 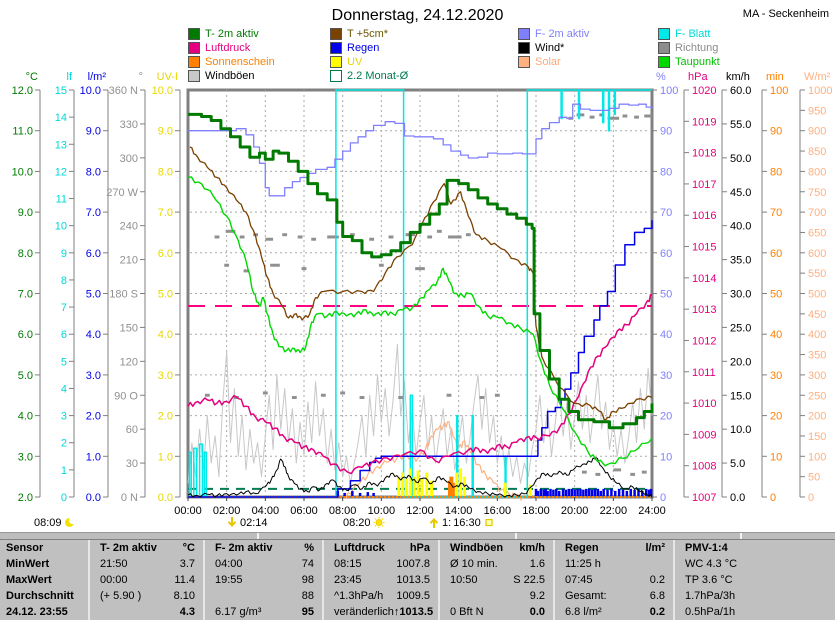 I want to click on legend-item-windböen: Windböen, so click(x=259, y=76).